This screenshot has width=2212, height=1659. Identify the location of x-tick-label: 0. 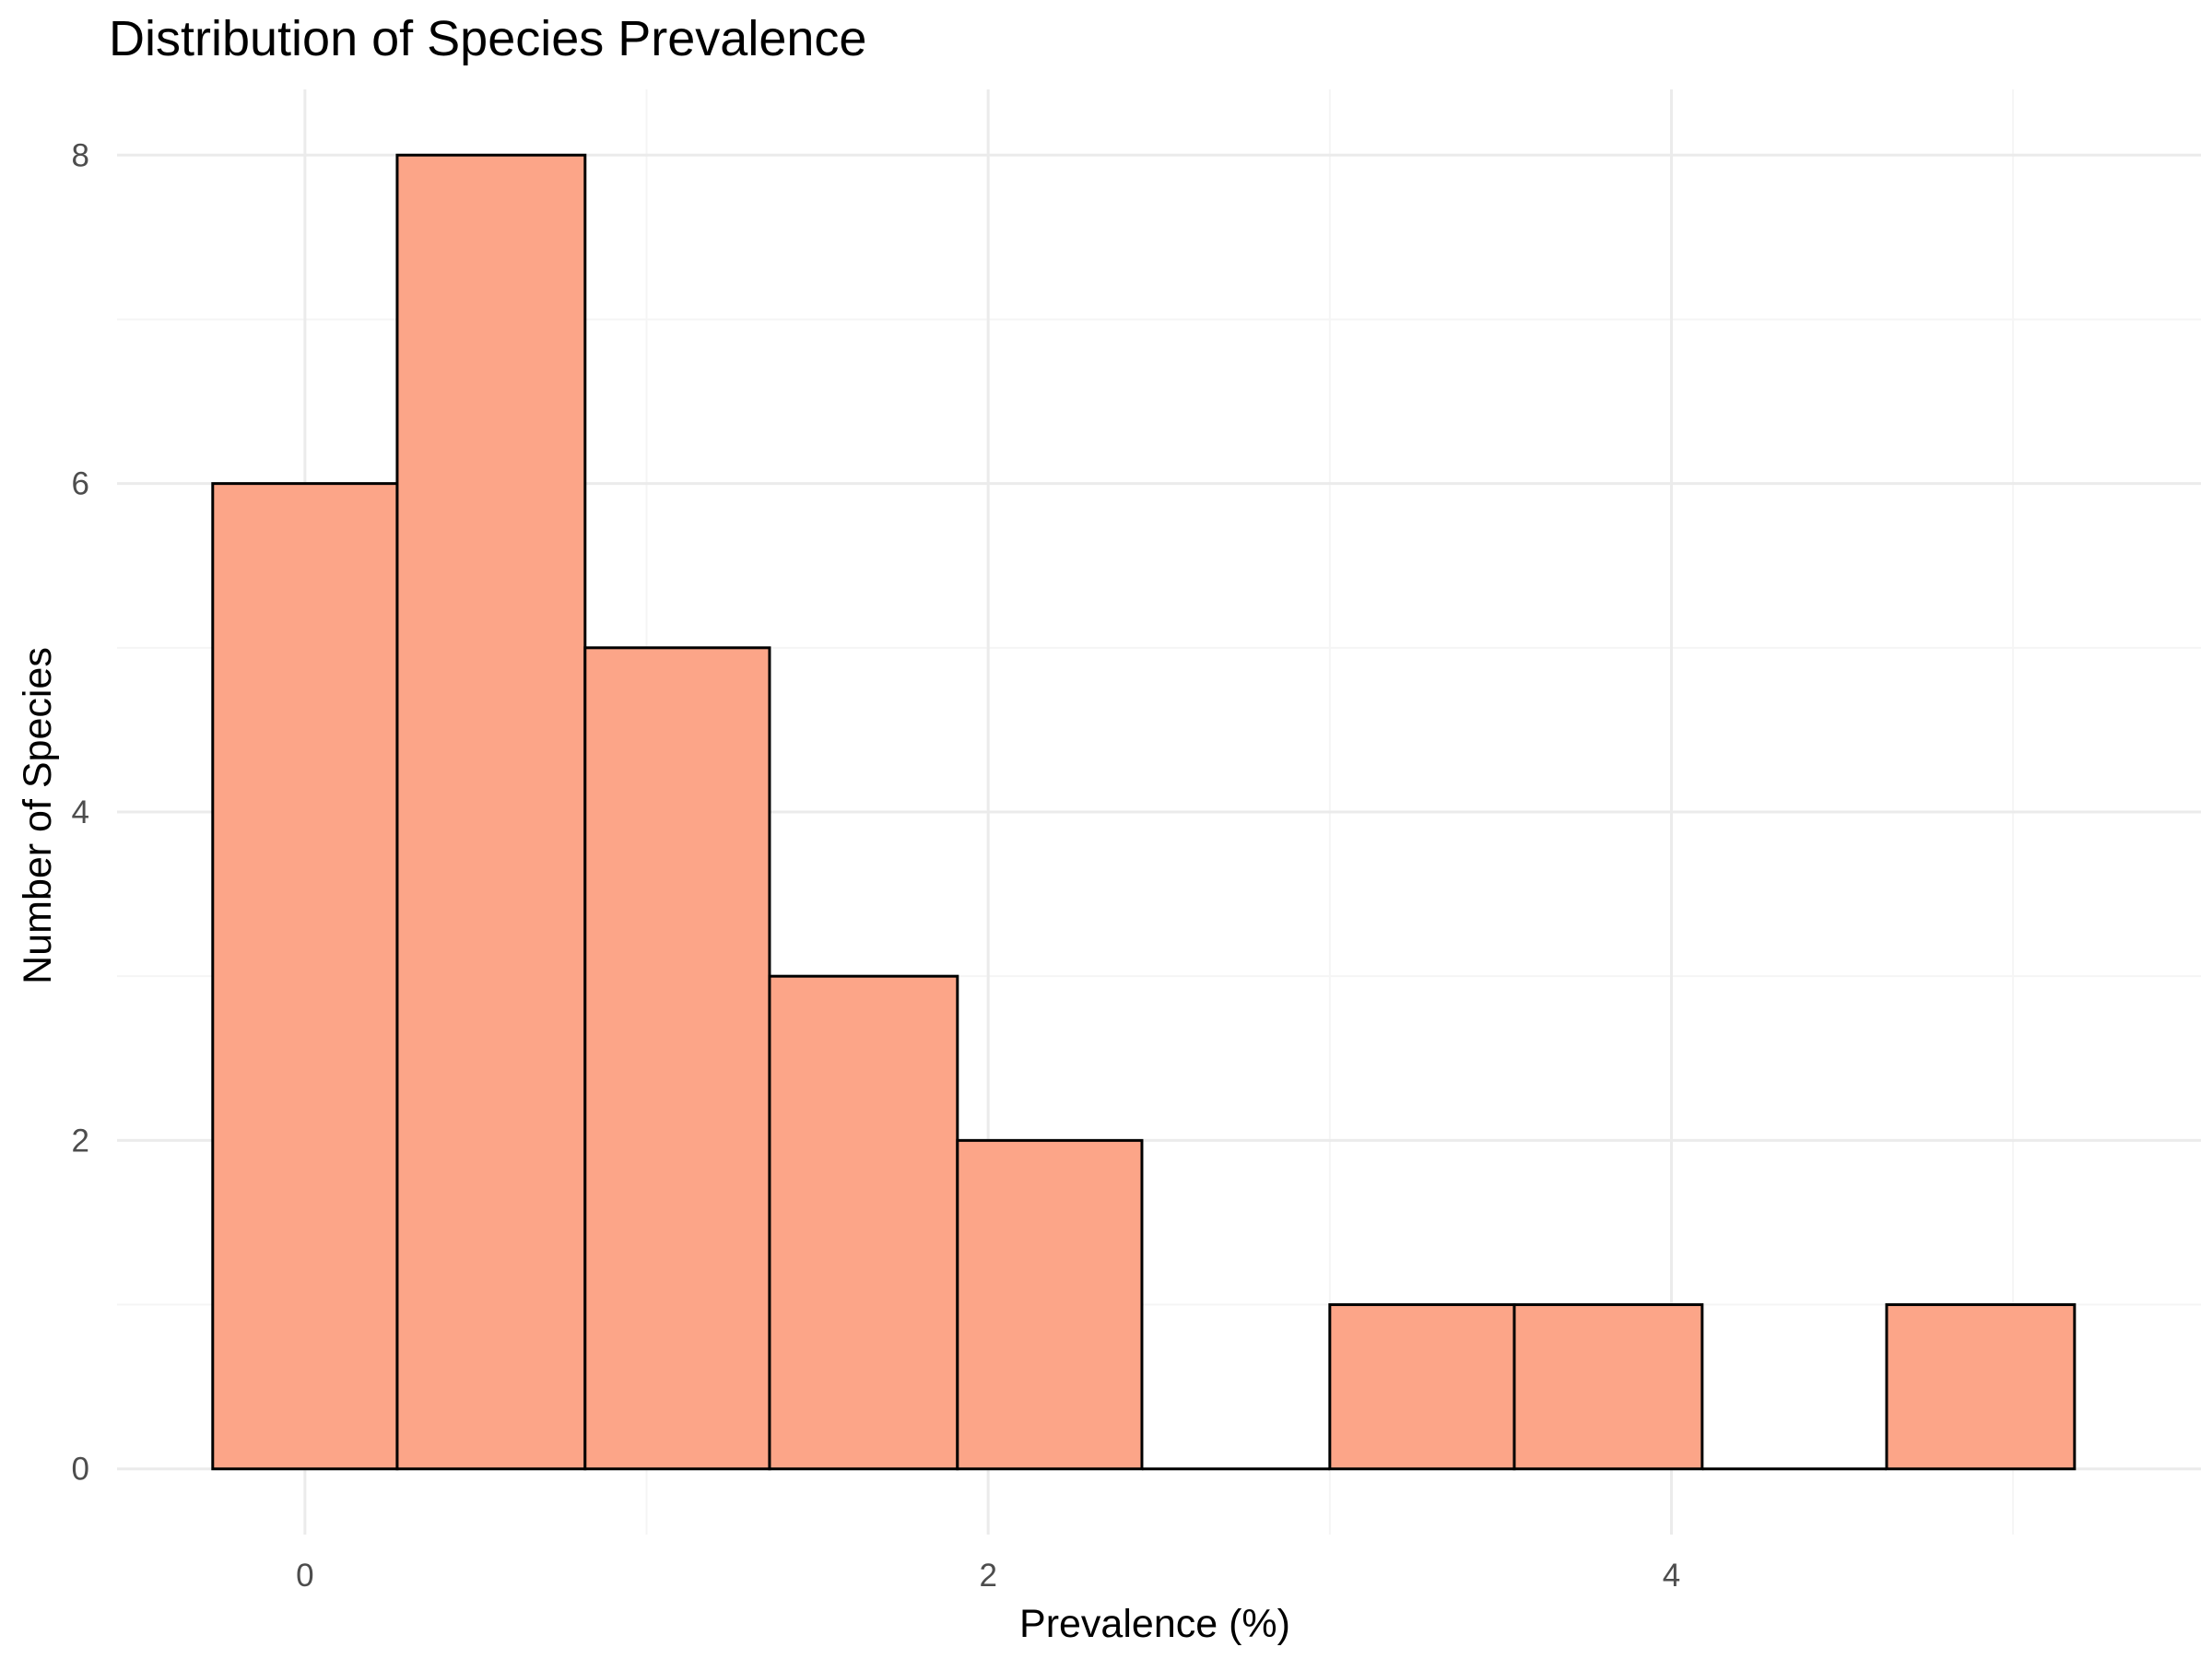
(304, 1576).